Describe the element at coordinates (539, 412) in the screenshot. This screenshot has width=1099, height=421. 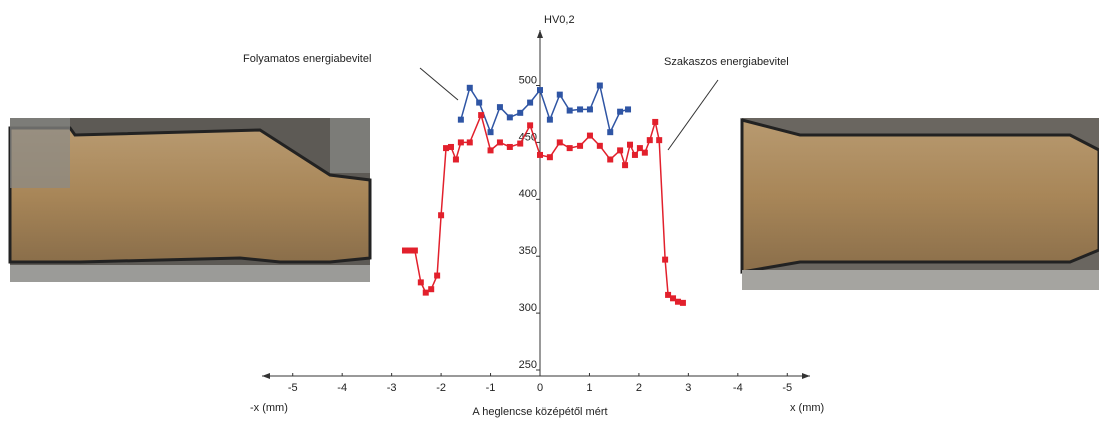
I see `x-axis-title: A heglencse középétől mért` at that location.